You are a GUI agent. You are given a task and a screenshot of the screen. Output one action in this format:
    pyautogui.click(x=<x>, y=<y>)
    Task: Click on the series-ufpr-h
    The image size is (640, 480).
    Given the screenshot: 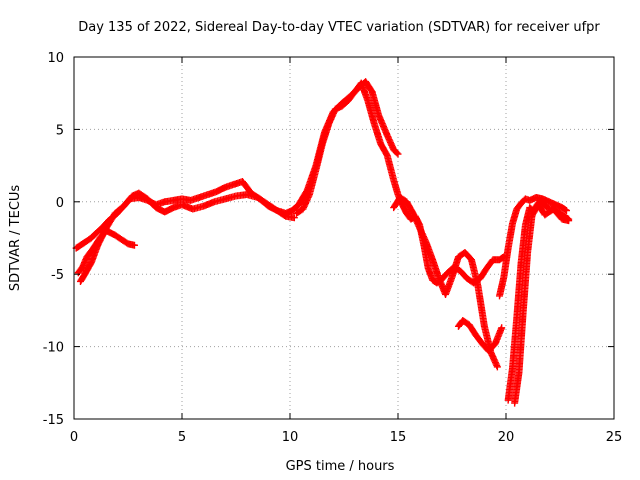 What is the action you would take?
    pyautogui.click(x=538, y=302)
    